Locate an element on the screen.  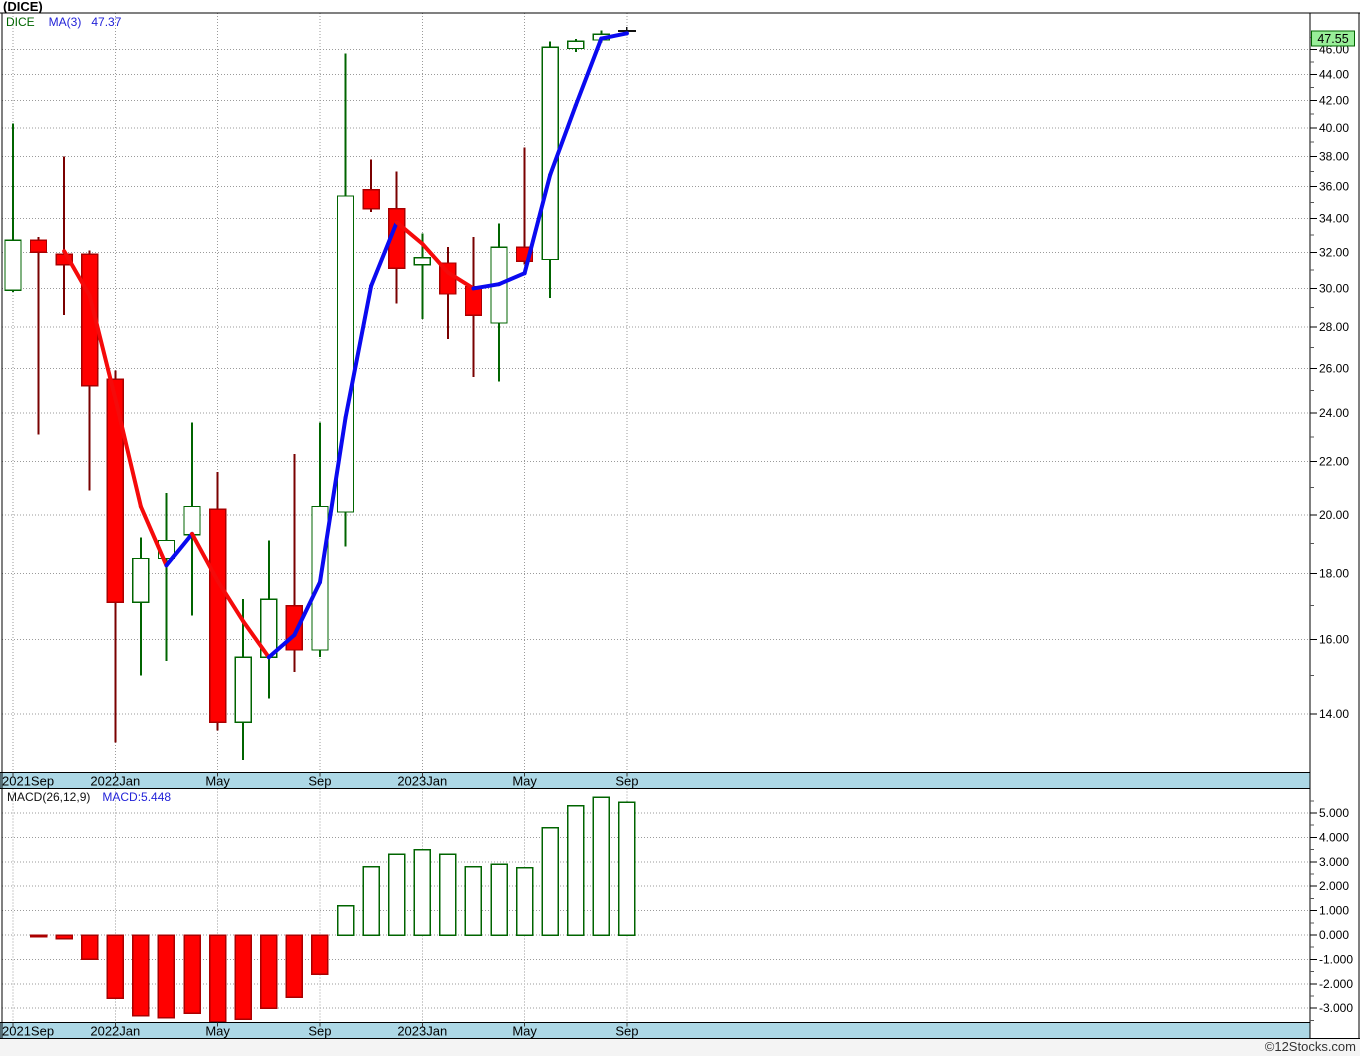
candle-body-May 2022 is located at coordinates (217, 615).